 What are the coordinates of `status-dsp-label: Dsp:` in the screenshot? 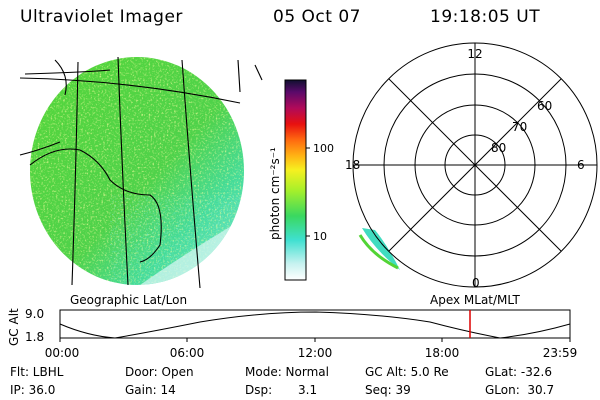 It's located at (259, 390).